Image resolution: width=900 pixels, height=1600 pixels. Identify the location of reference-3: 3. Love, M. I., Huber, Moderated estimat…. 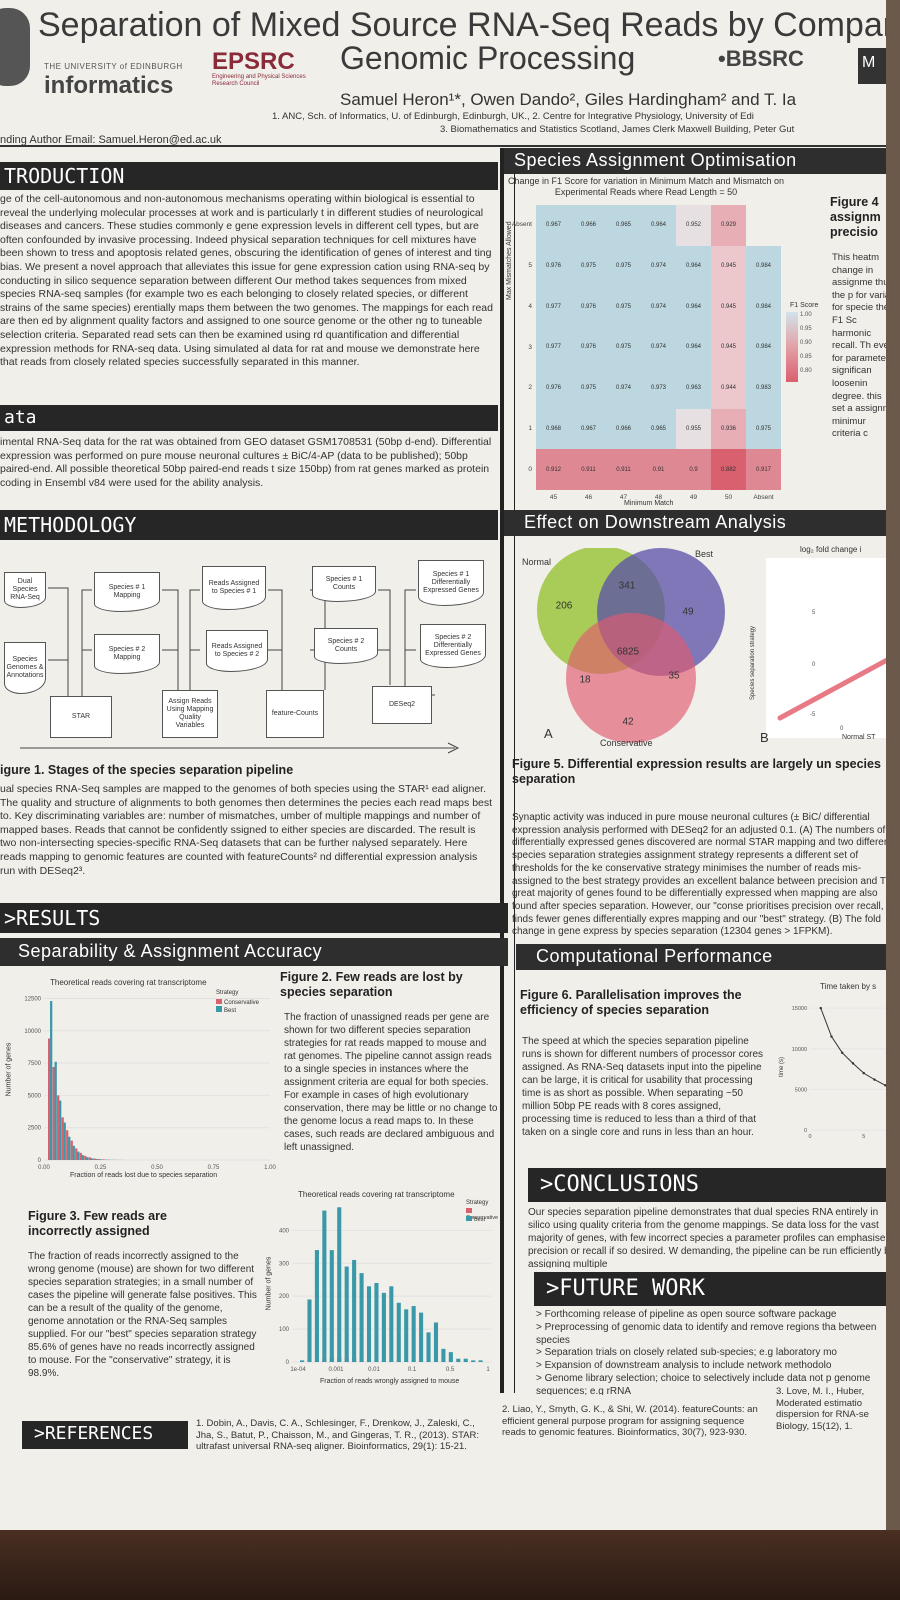
(822, 1409).